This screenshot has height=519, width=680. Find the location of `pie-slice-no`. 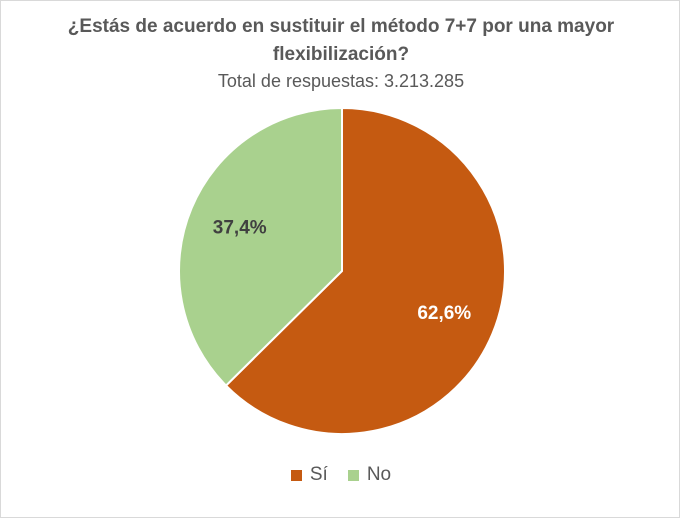

pie-slice-no is located at coordinates (260, 246).